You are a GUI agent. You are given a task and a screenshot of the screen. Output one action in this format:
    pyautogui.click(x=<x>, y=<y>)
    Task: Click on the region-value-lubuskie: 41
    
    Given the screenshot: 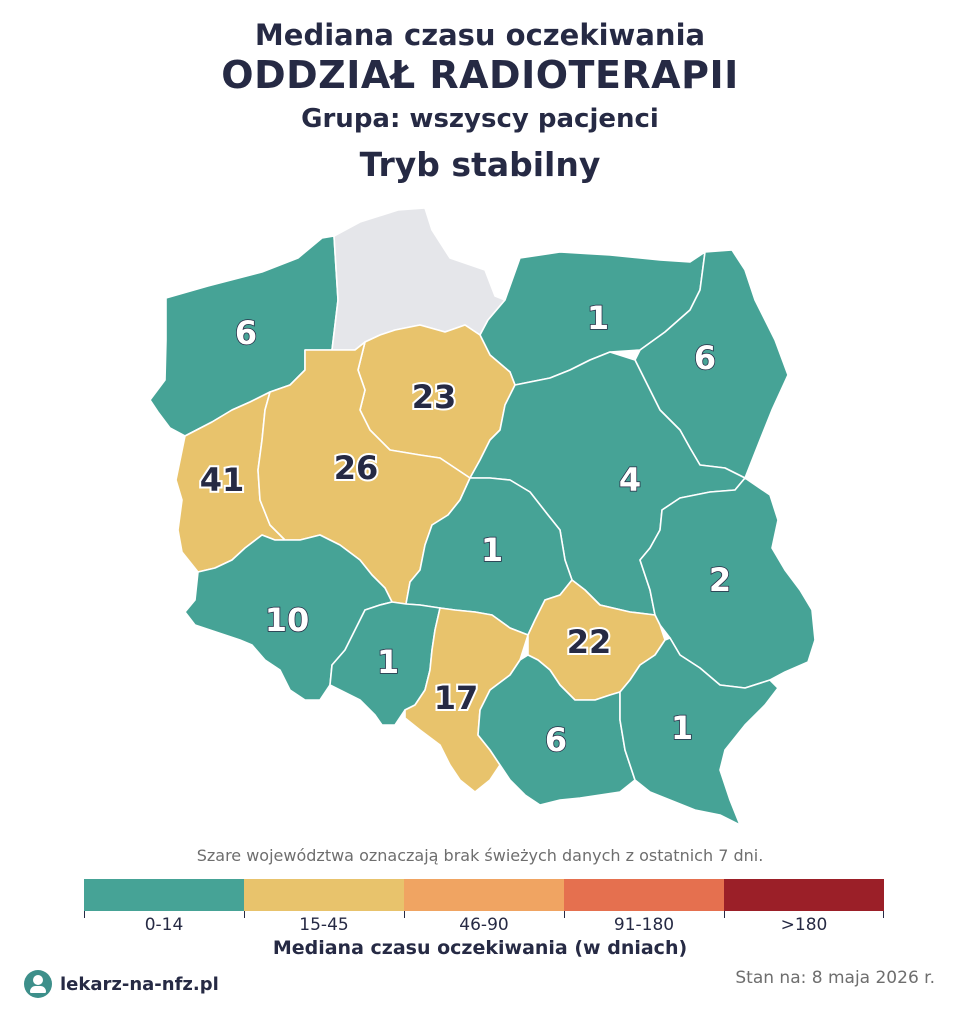 What is the action you would take?
    pyautogui.click(x=222, y=480)
    